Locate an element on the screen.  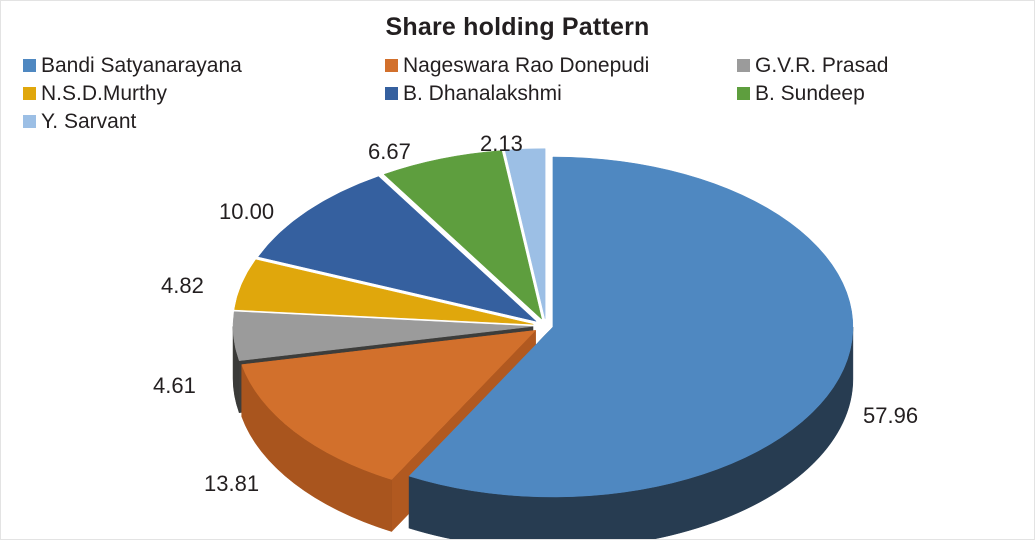
pie-data-label-dhanalakshmi: 10.00 is located at coordinates (247, 211).